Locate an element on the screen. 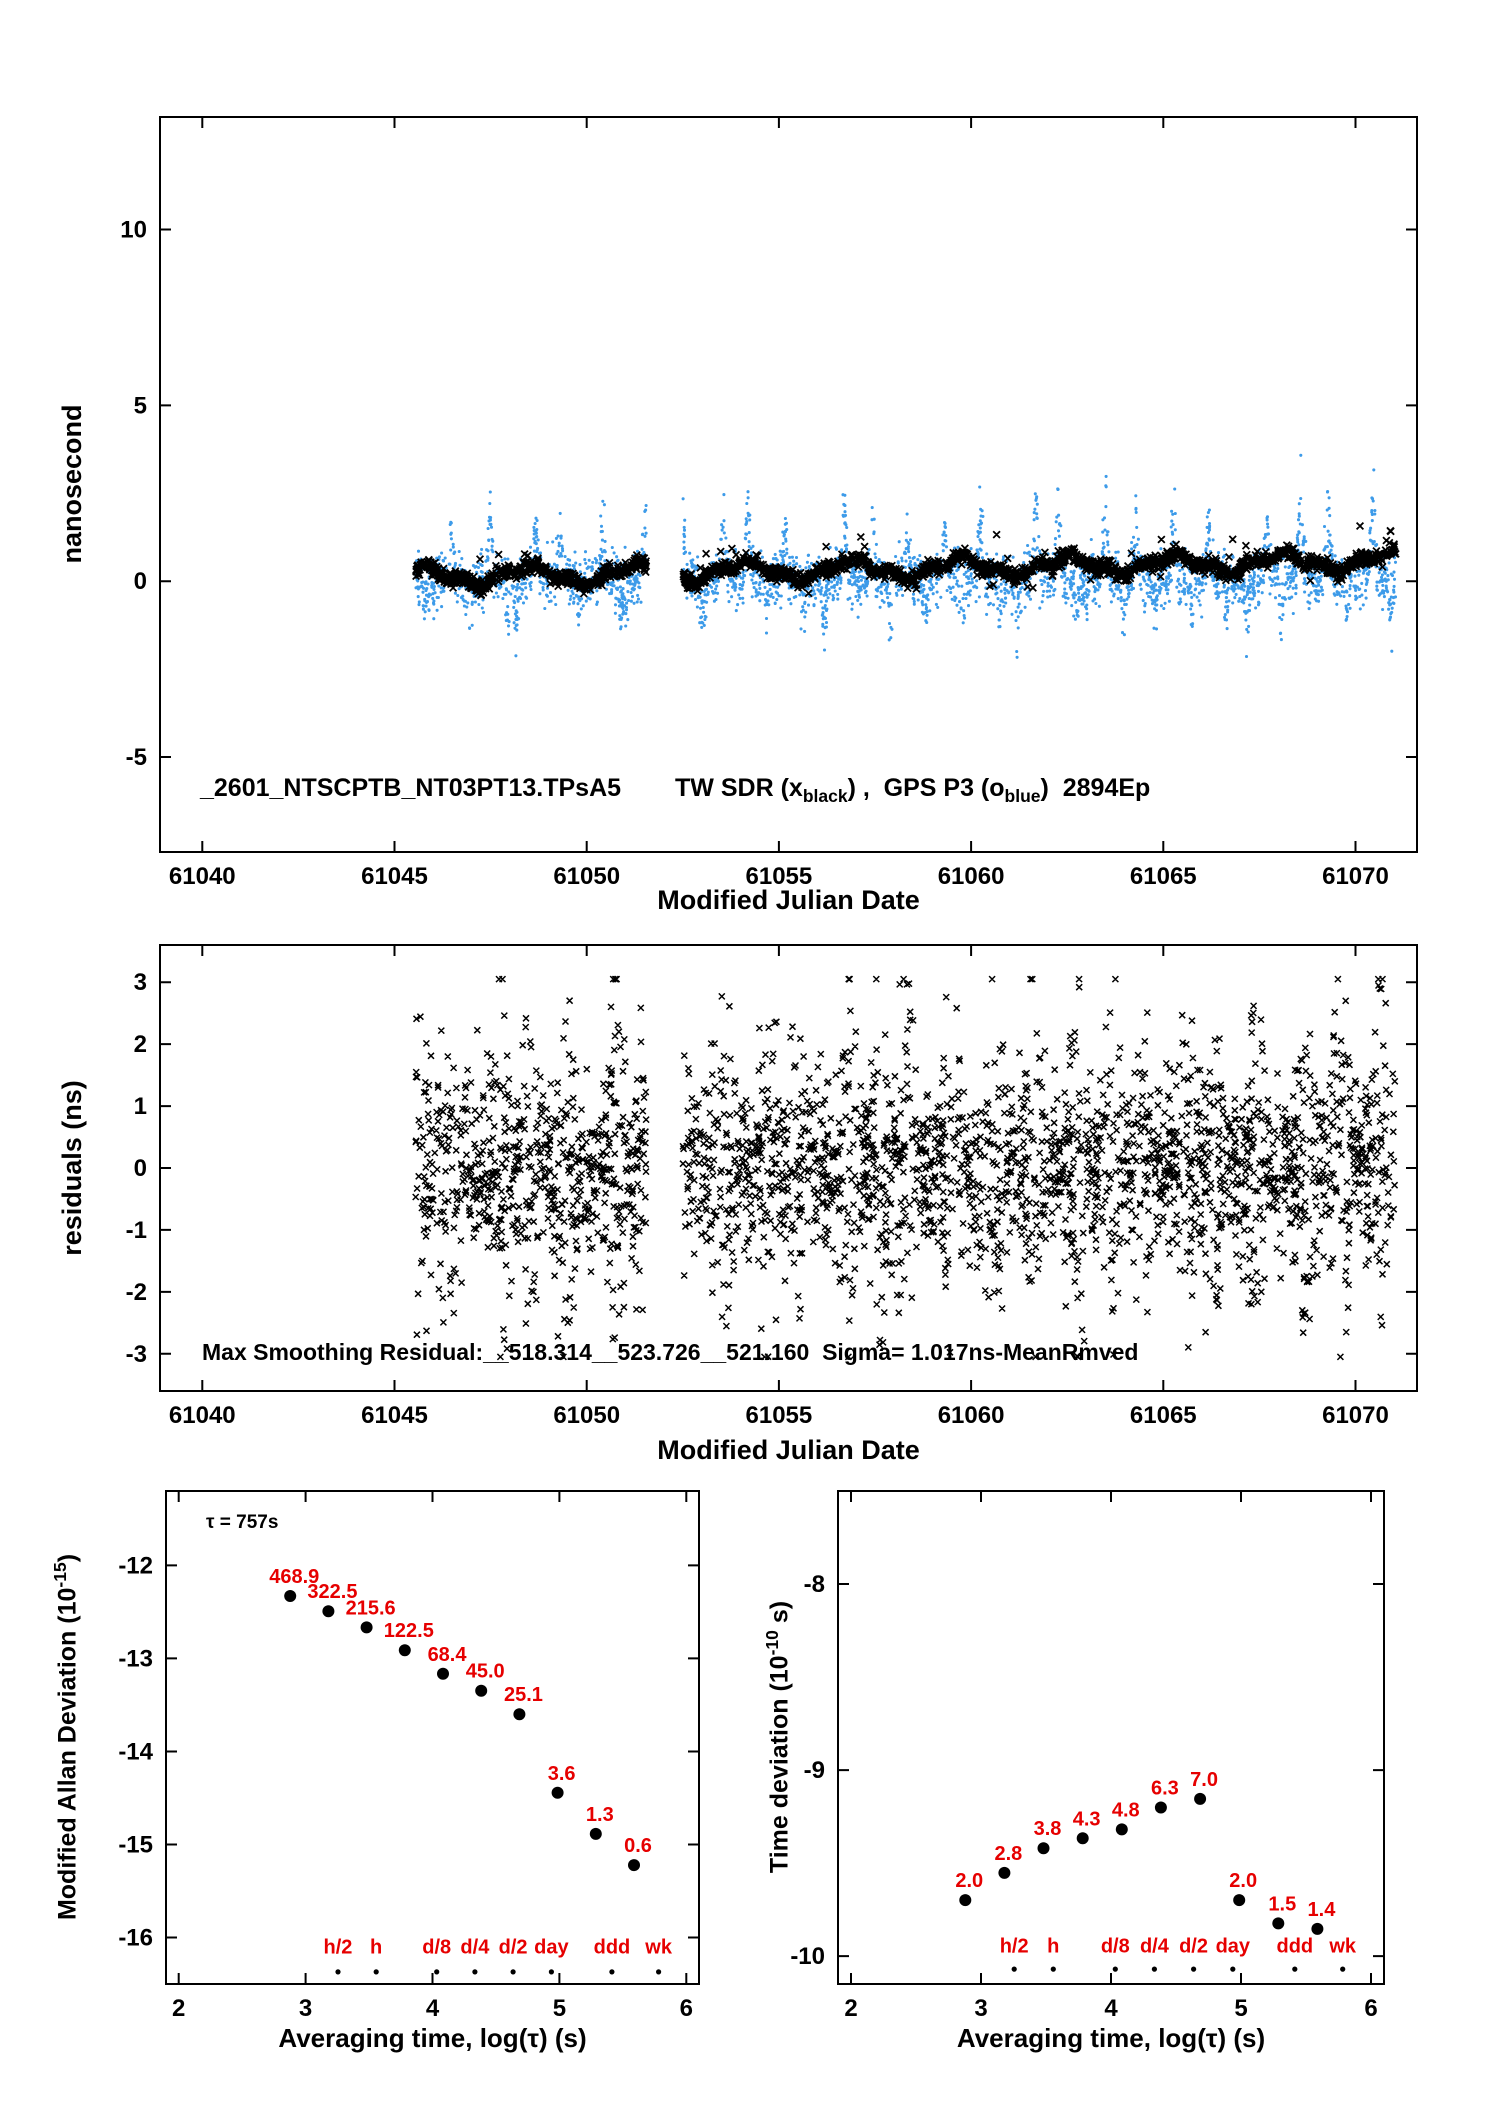  title-tw-sdr: TW SDR (x is located at coordinates (739, 788).